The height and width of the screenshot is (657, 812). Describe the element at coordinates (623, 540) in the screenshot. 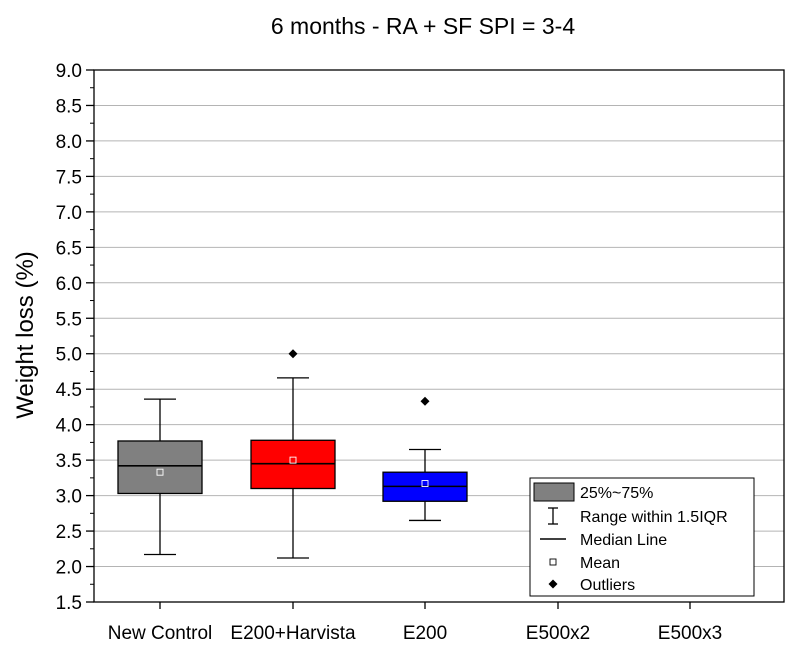

I see `legend-label: Median Line` at that location.